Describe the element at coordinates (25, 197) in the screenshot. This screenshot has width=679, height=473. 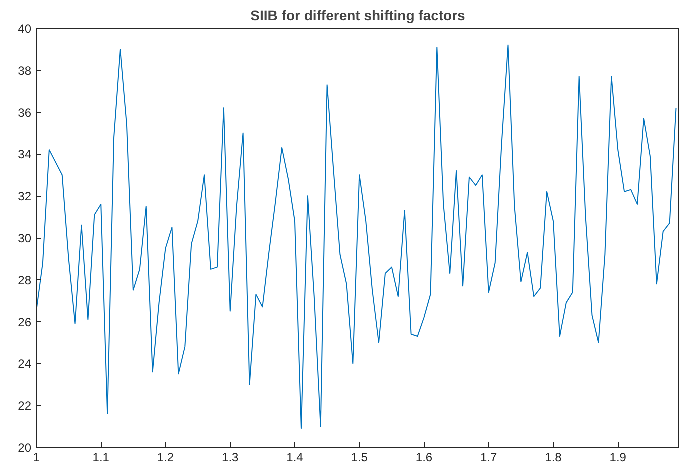
I see `y-tick-label: 32` at that location.